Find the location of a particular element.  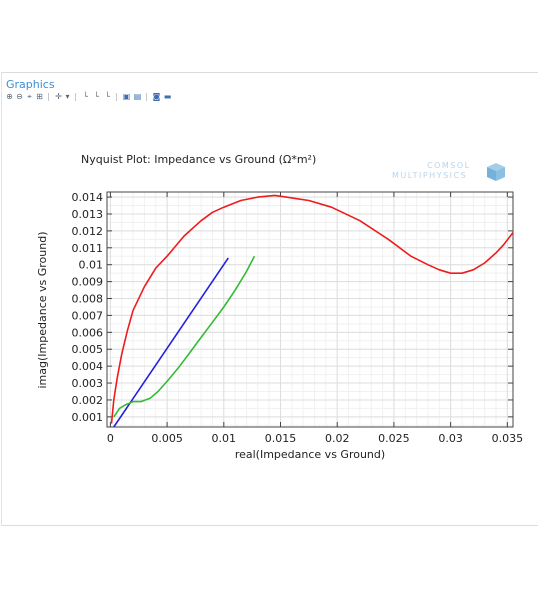

graphics-toolbar: ⊕ ⊖ ⌖ ⊞ ✛ ▾ └ └ └ ▣ ▤ ◙ ▬ is located at coordinates (265, 98).